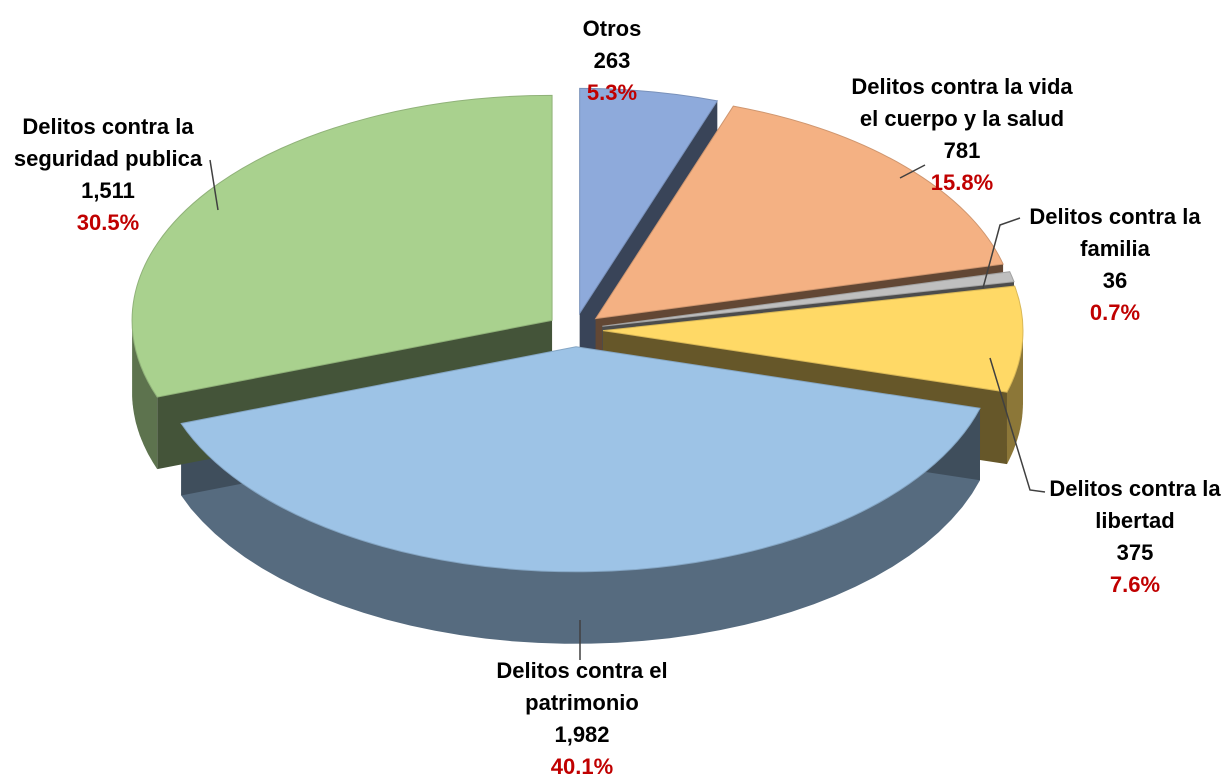 The image size is (1228, 782). What do you see at coordinates (108, 190) in the screenshot?
I see `value-label: 1,511` at bounding box center [108, 190].